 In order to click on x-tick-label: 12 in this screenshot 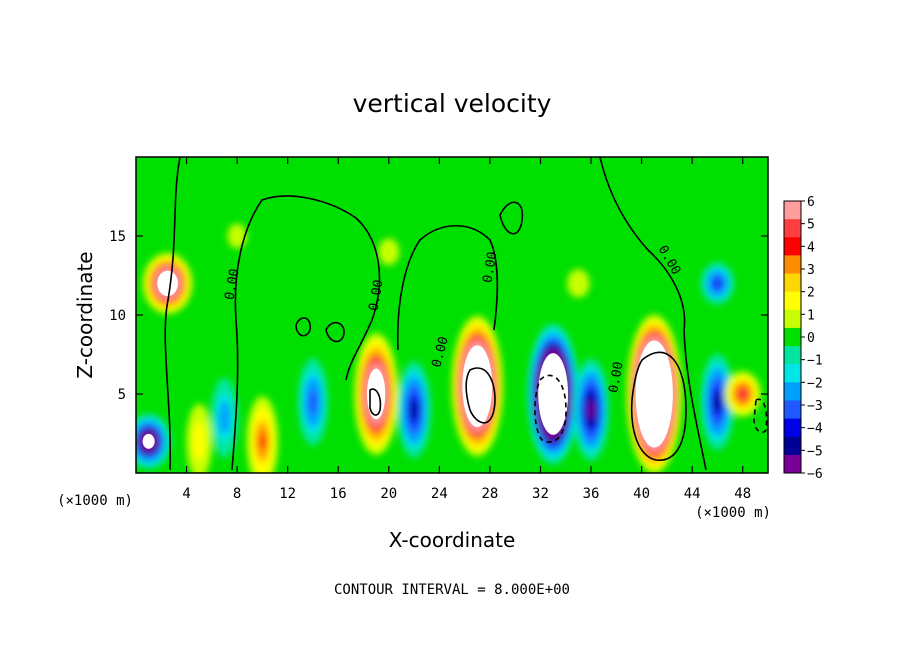, I will do `click(287, 494)`.